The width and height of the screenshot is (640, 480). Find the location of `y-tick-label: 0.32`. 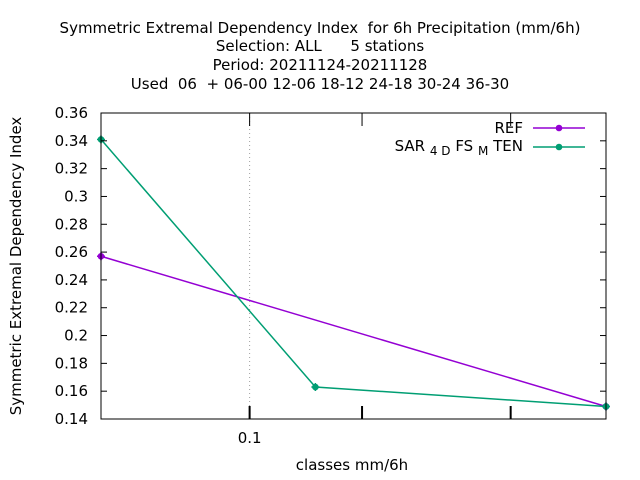

y-tick-label: 0.32 is located at coordinates (71, 169).